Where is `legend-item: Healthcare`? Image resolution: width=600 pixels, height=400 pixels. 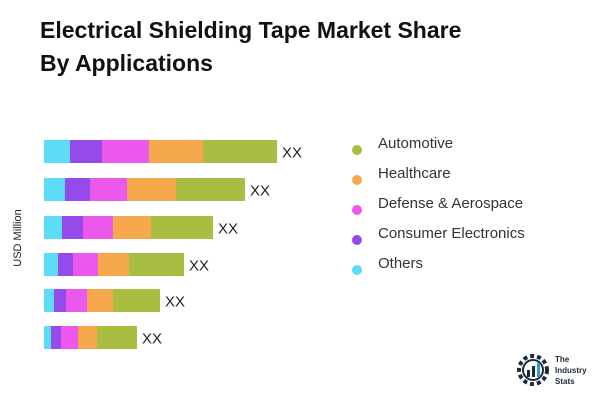 legend-item: Healthcare is located at coordinates (438, 173).